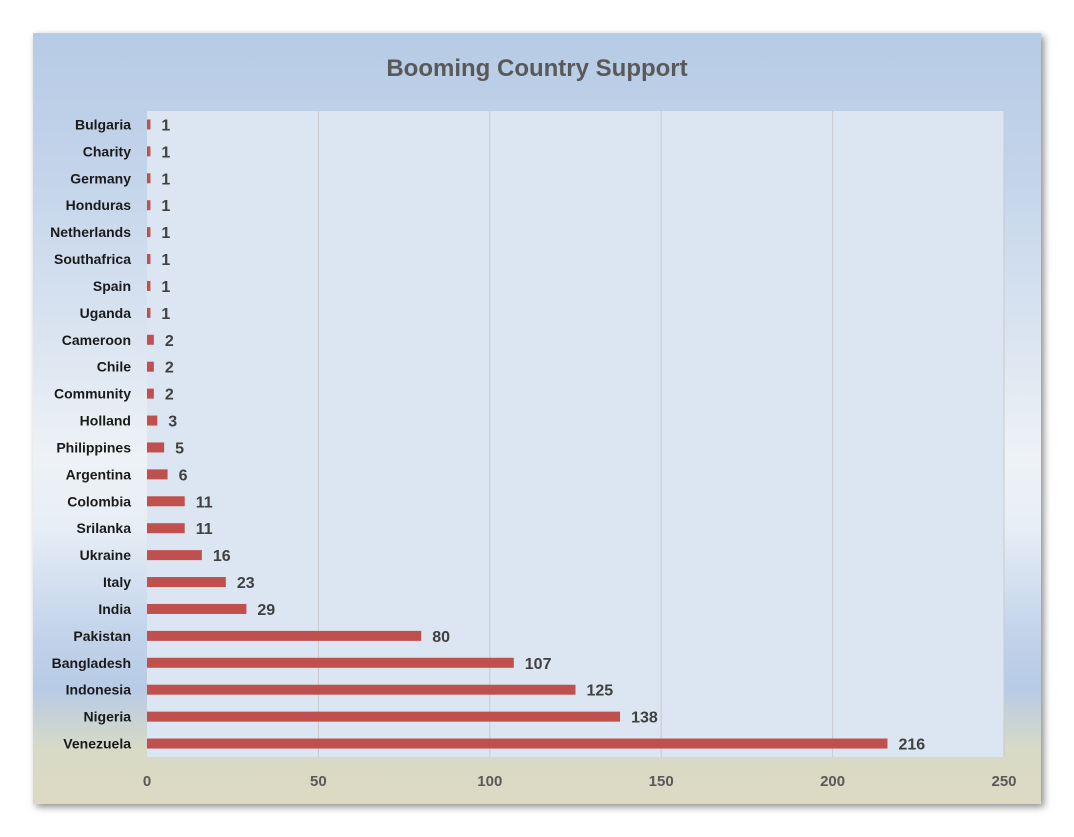 The height and width of the screenshot is (837, 1074). I want to click on value-label: 6, so click(183, 475).